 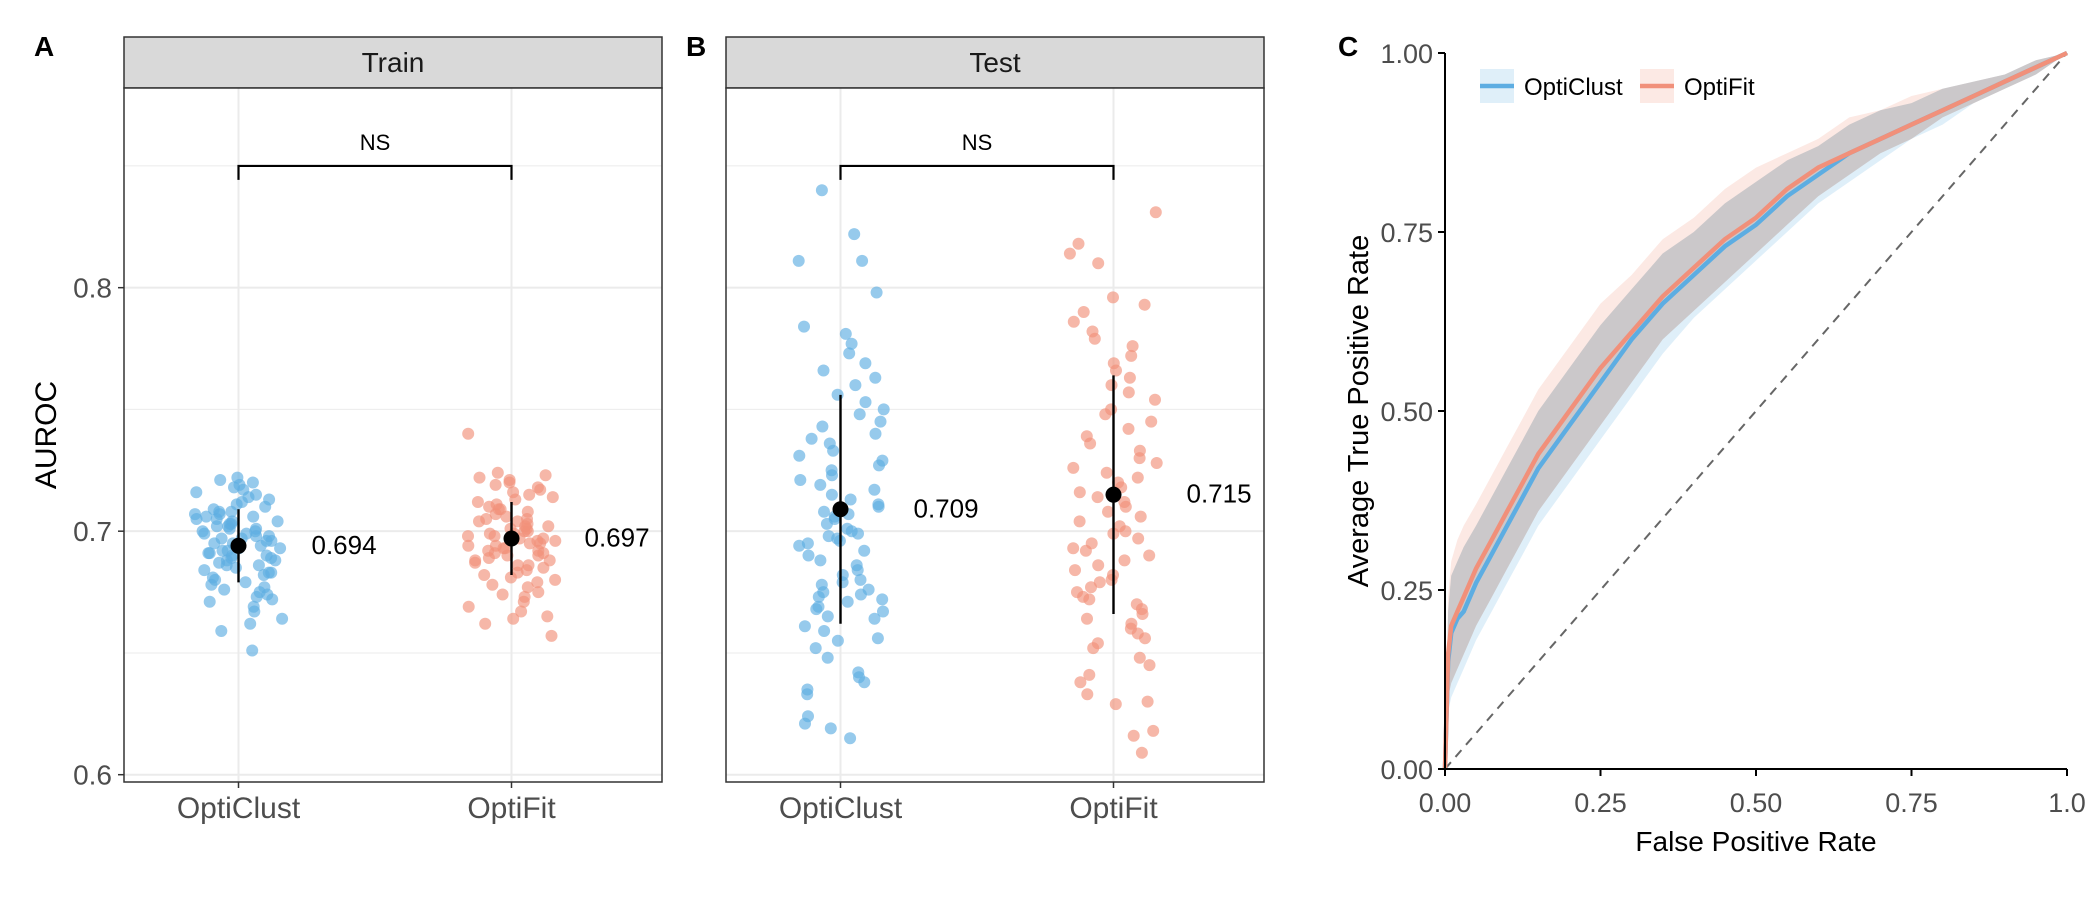 I want to click on y-tick-label: 0.50, so click(x=1406, y=412).